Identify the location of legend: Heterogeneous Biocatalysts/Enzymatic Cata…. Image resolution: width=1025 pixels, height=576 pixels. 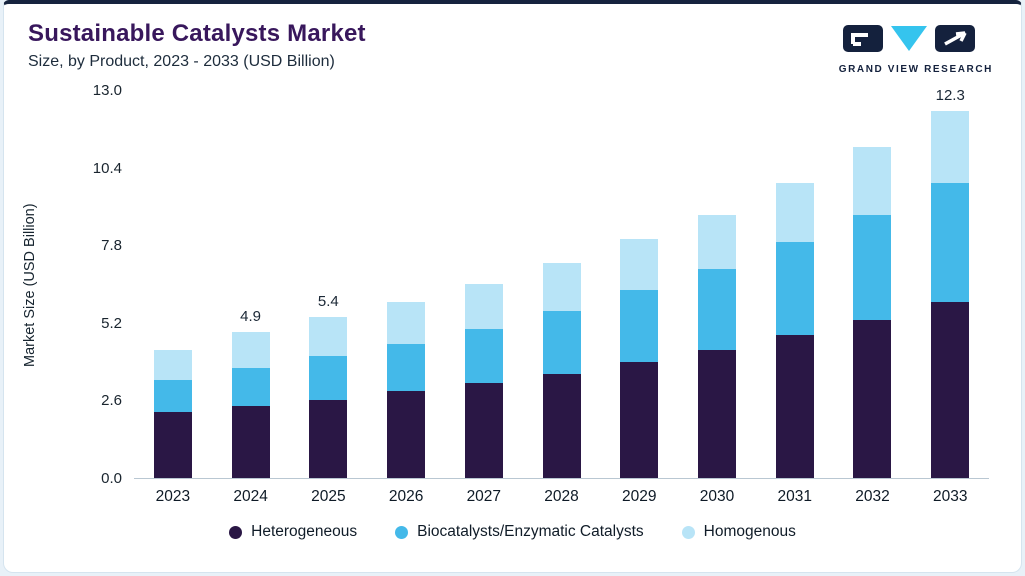
(512, 532).